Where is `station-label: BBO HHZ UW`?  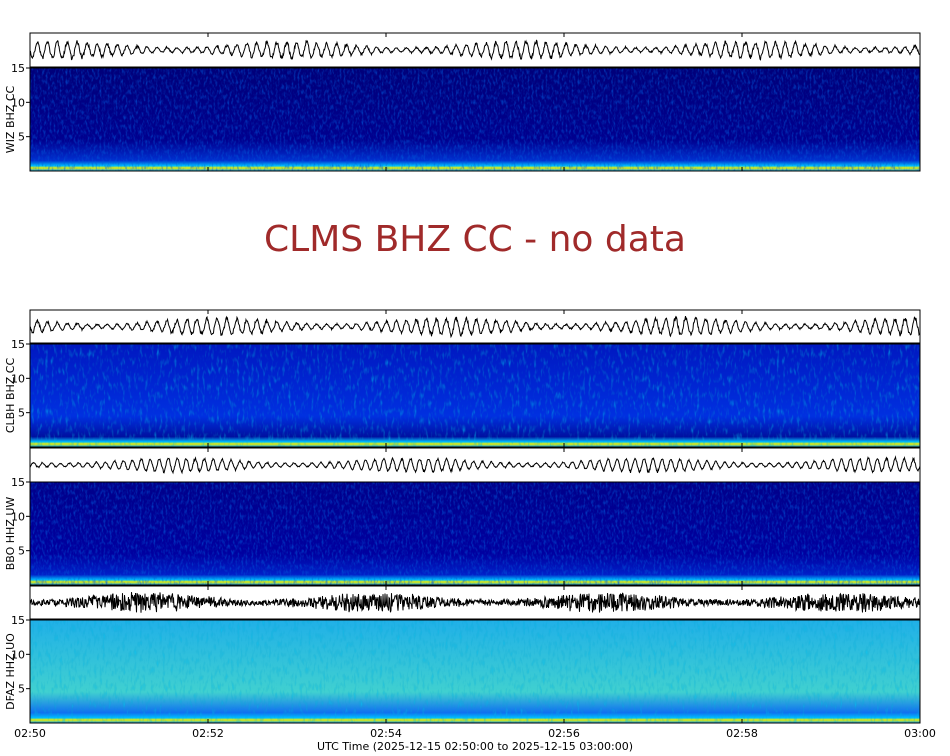
station-label: BBO HHZ UW is located at coordinates (10, 534).